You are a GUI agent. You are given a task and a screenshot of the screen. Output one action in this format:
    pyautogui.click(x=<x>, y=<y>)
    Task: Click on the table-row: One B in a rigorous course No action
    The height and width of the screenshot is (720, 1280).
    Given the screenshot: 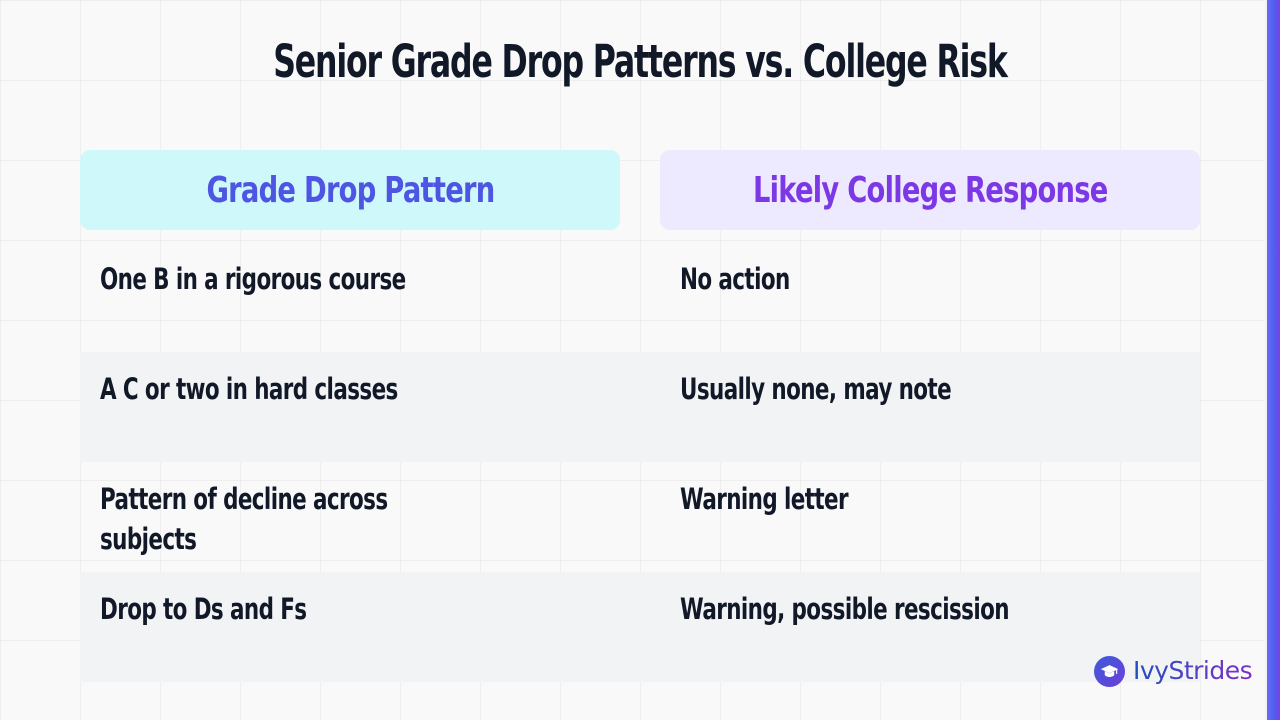 What is the action you would take?
    pyautogui.click(x=640, y=297)
    